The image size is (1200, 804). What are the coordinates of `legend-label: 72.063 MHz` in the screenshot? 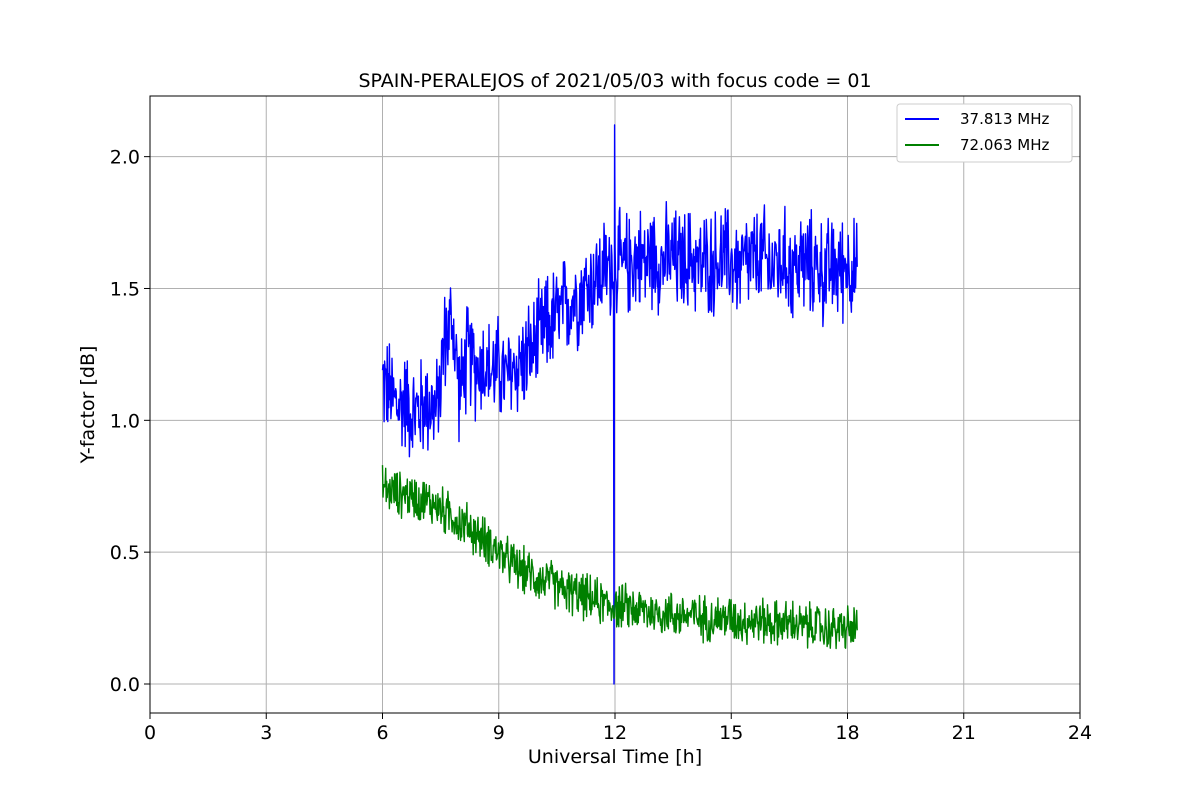 It's located at (1004, 145).